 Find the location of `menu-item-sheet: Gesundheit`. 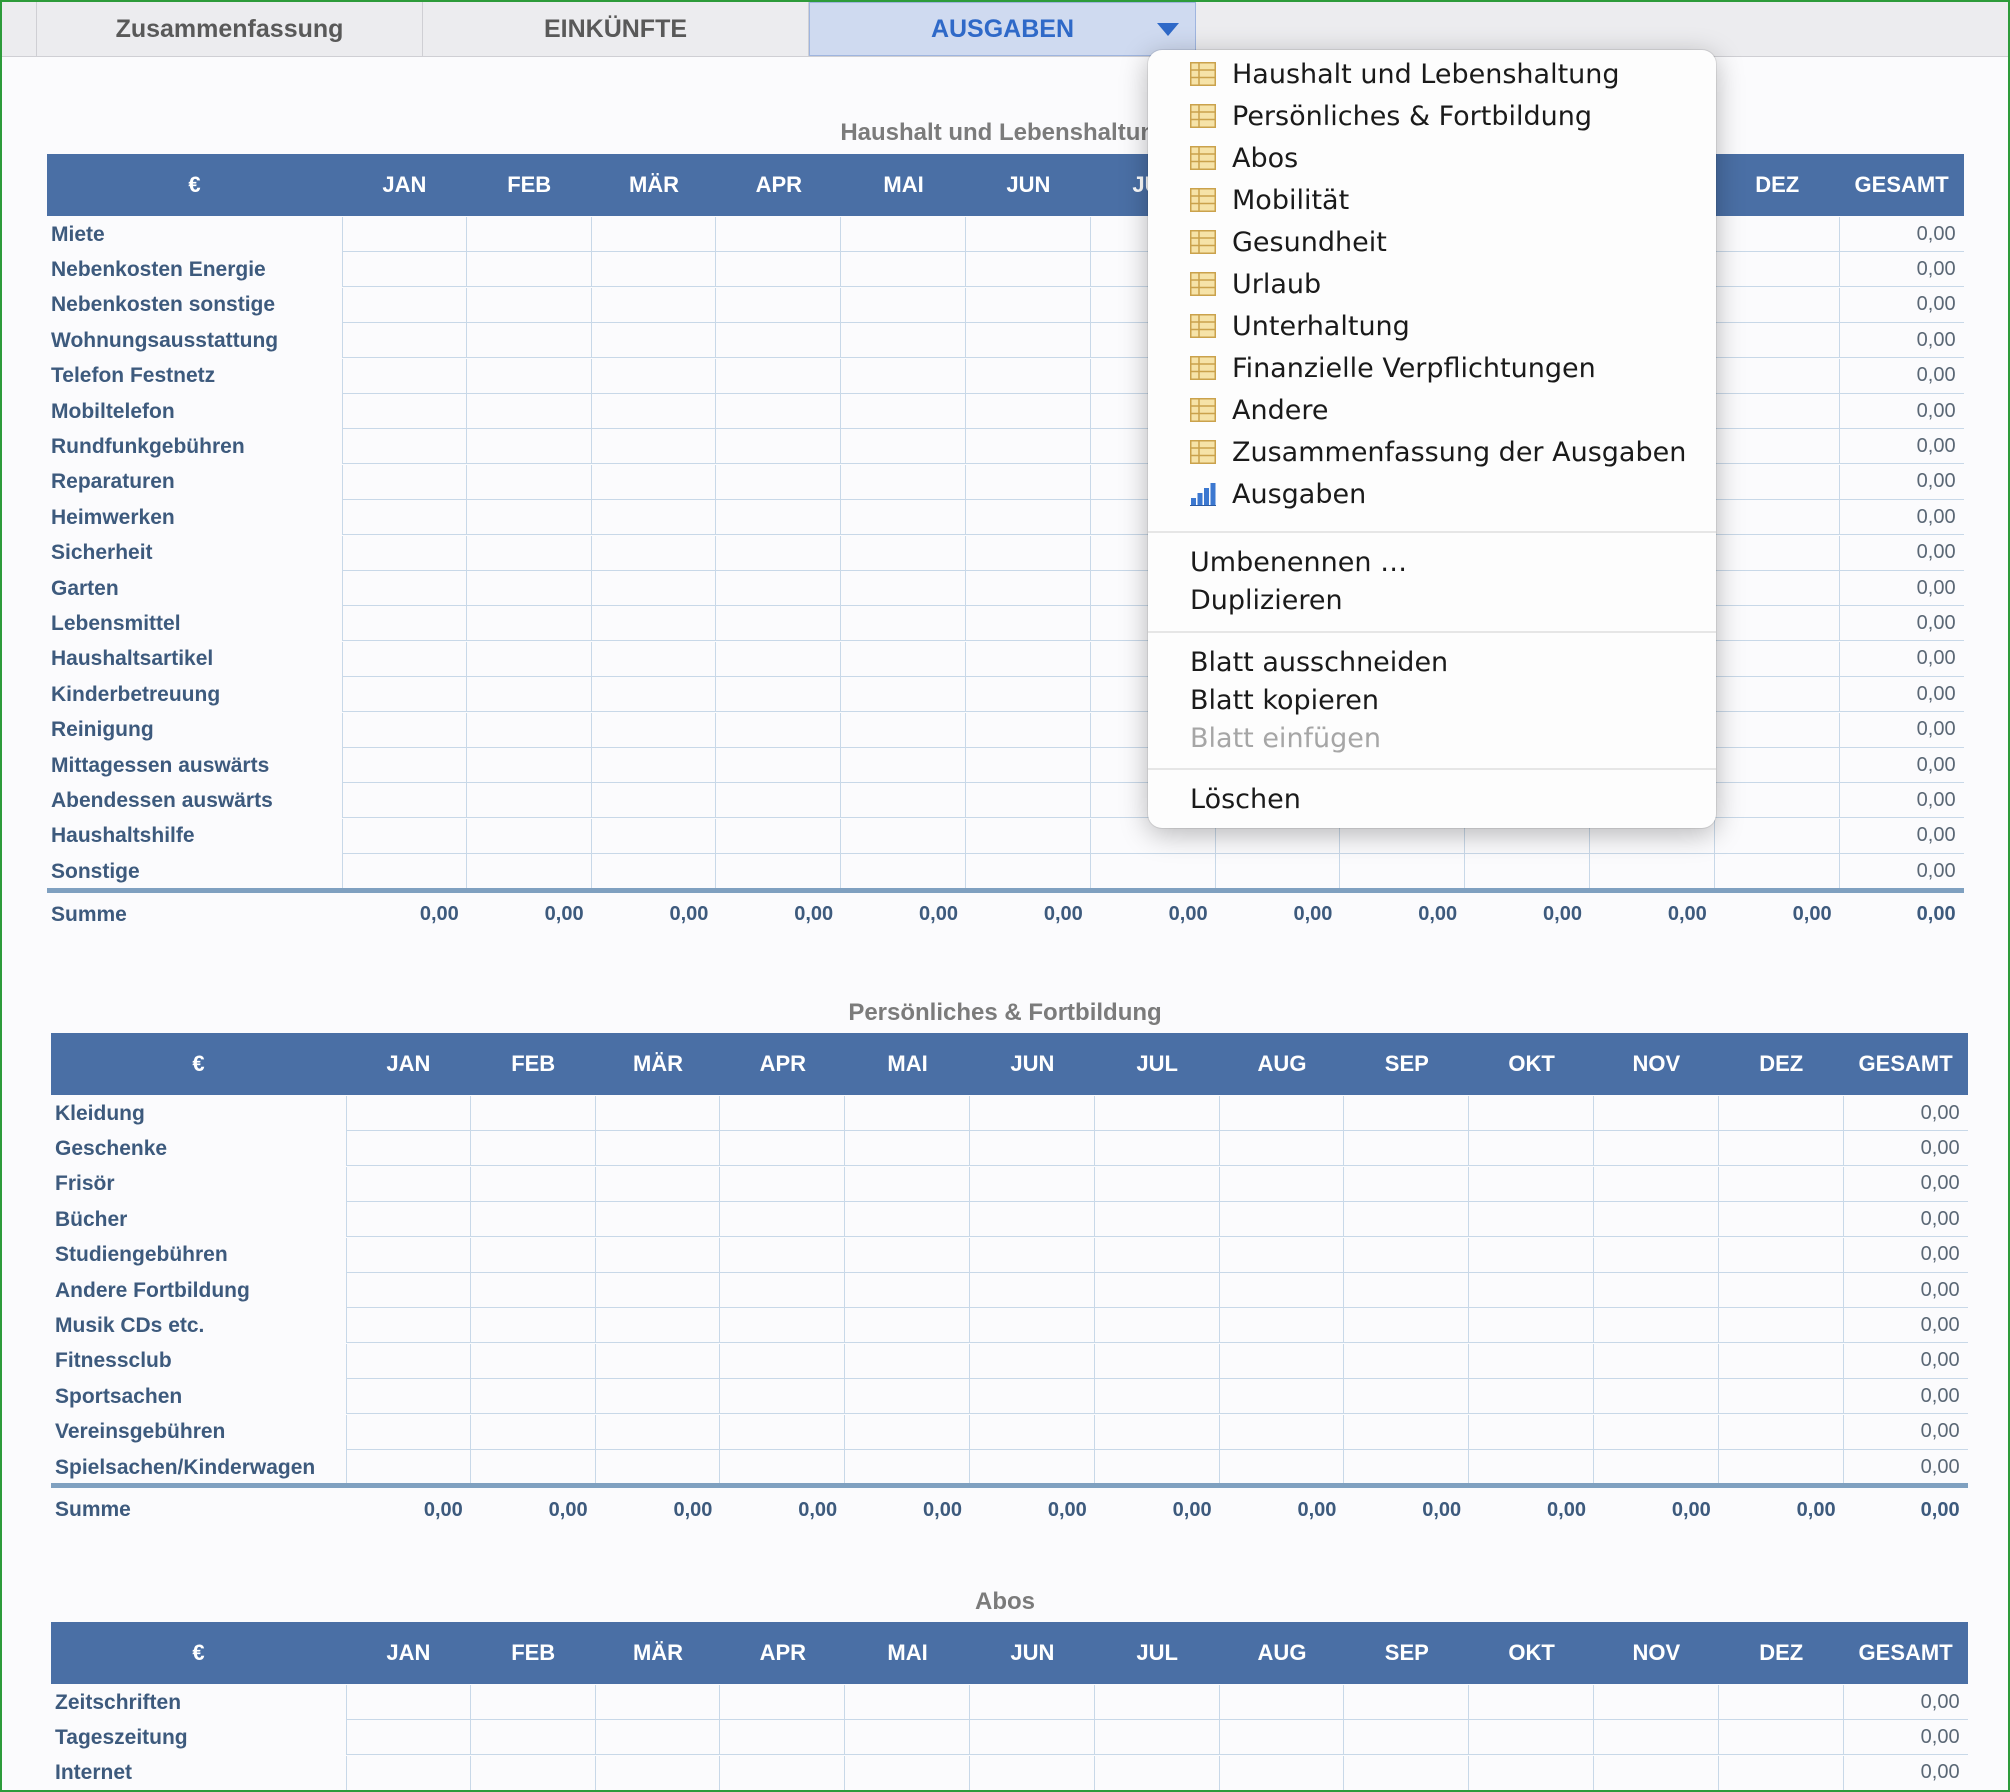

menu-item-sheet: Gesundheit is located at coordinates (1432, 242).